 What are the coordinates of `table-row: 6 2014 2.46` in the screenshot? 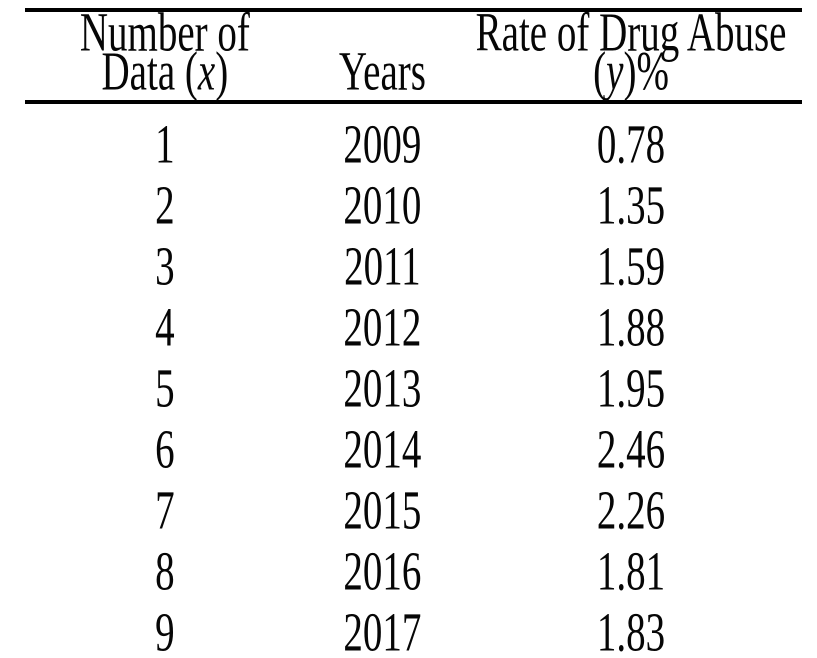 It's located at (413, 450).